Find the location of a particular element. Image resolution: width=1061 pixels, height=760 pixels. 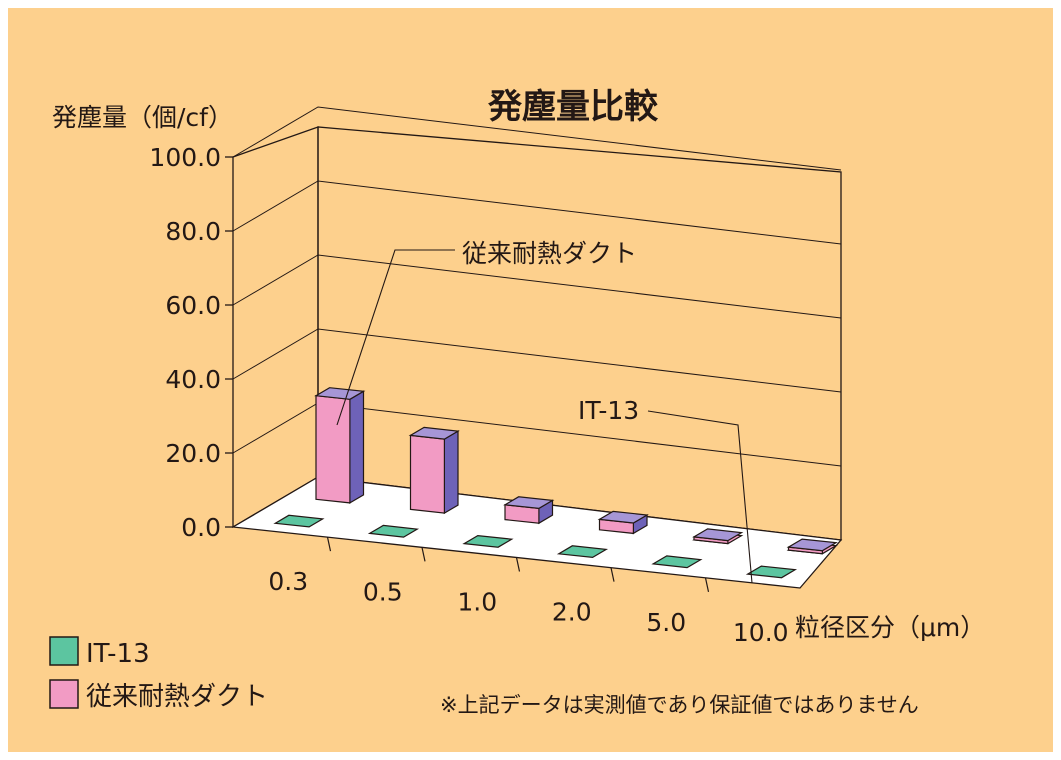

y-tick-label: 40.0 is located at coordinates (193, 379).